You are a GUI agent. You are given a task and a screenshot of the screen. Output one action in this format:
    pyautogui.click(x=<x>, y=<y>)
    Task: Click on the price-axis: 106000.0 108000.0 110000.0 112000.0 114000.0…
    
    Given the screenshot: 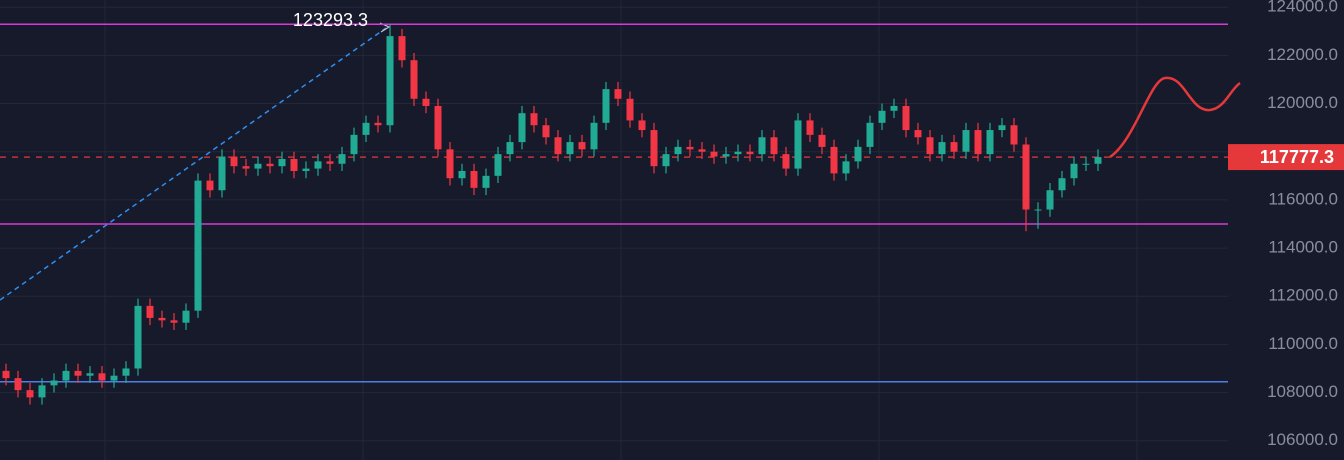 What is the action you would take?
    pyautogui.click(x=1286, y=224)
    